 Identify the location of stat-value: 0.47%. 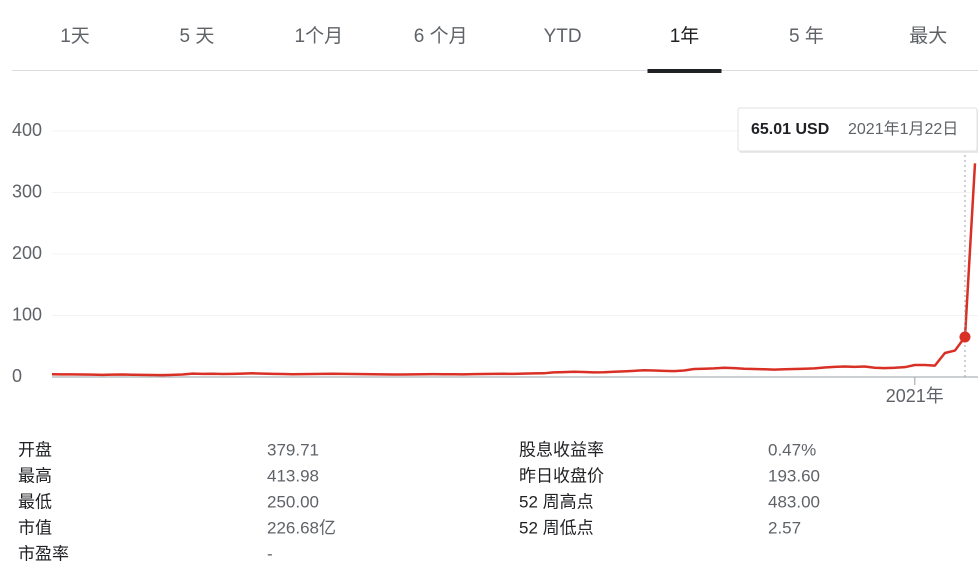
(792, 449).